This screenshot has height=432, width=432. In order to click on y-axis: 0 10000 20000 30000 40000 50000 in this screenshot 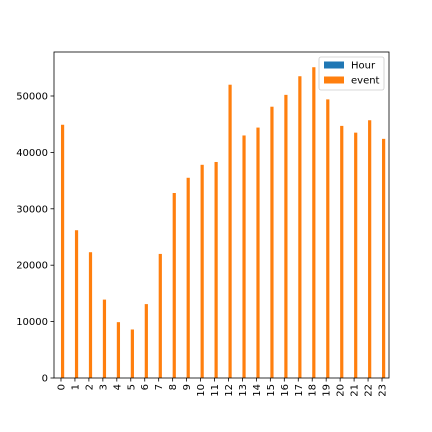, I will do `click(35, 238)`.